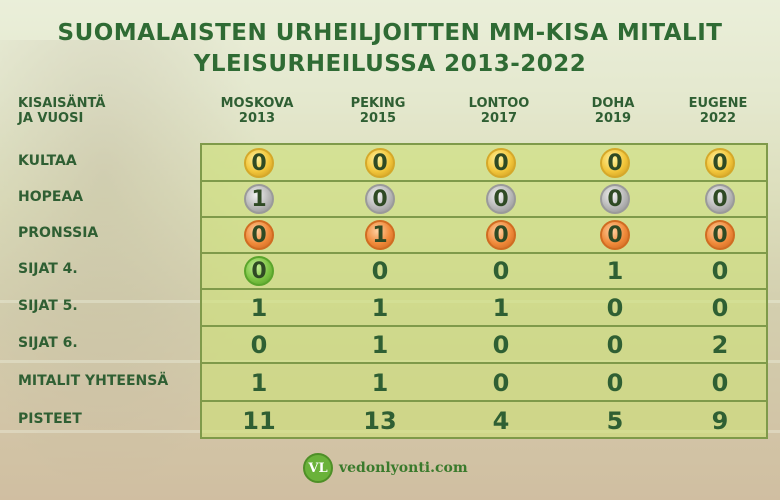  I want to click on column-header-city: MOSKOVA, so click(257, 103).